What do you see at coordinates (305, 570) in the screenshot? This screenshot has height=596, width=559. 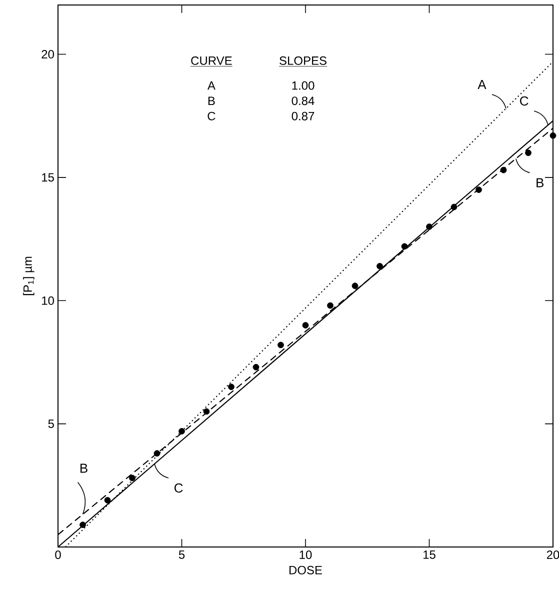 I see `x-axis-title: DOSE` at bounding box center [305, 570].